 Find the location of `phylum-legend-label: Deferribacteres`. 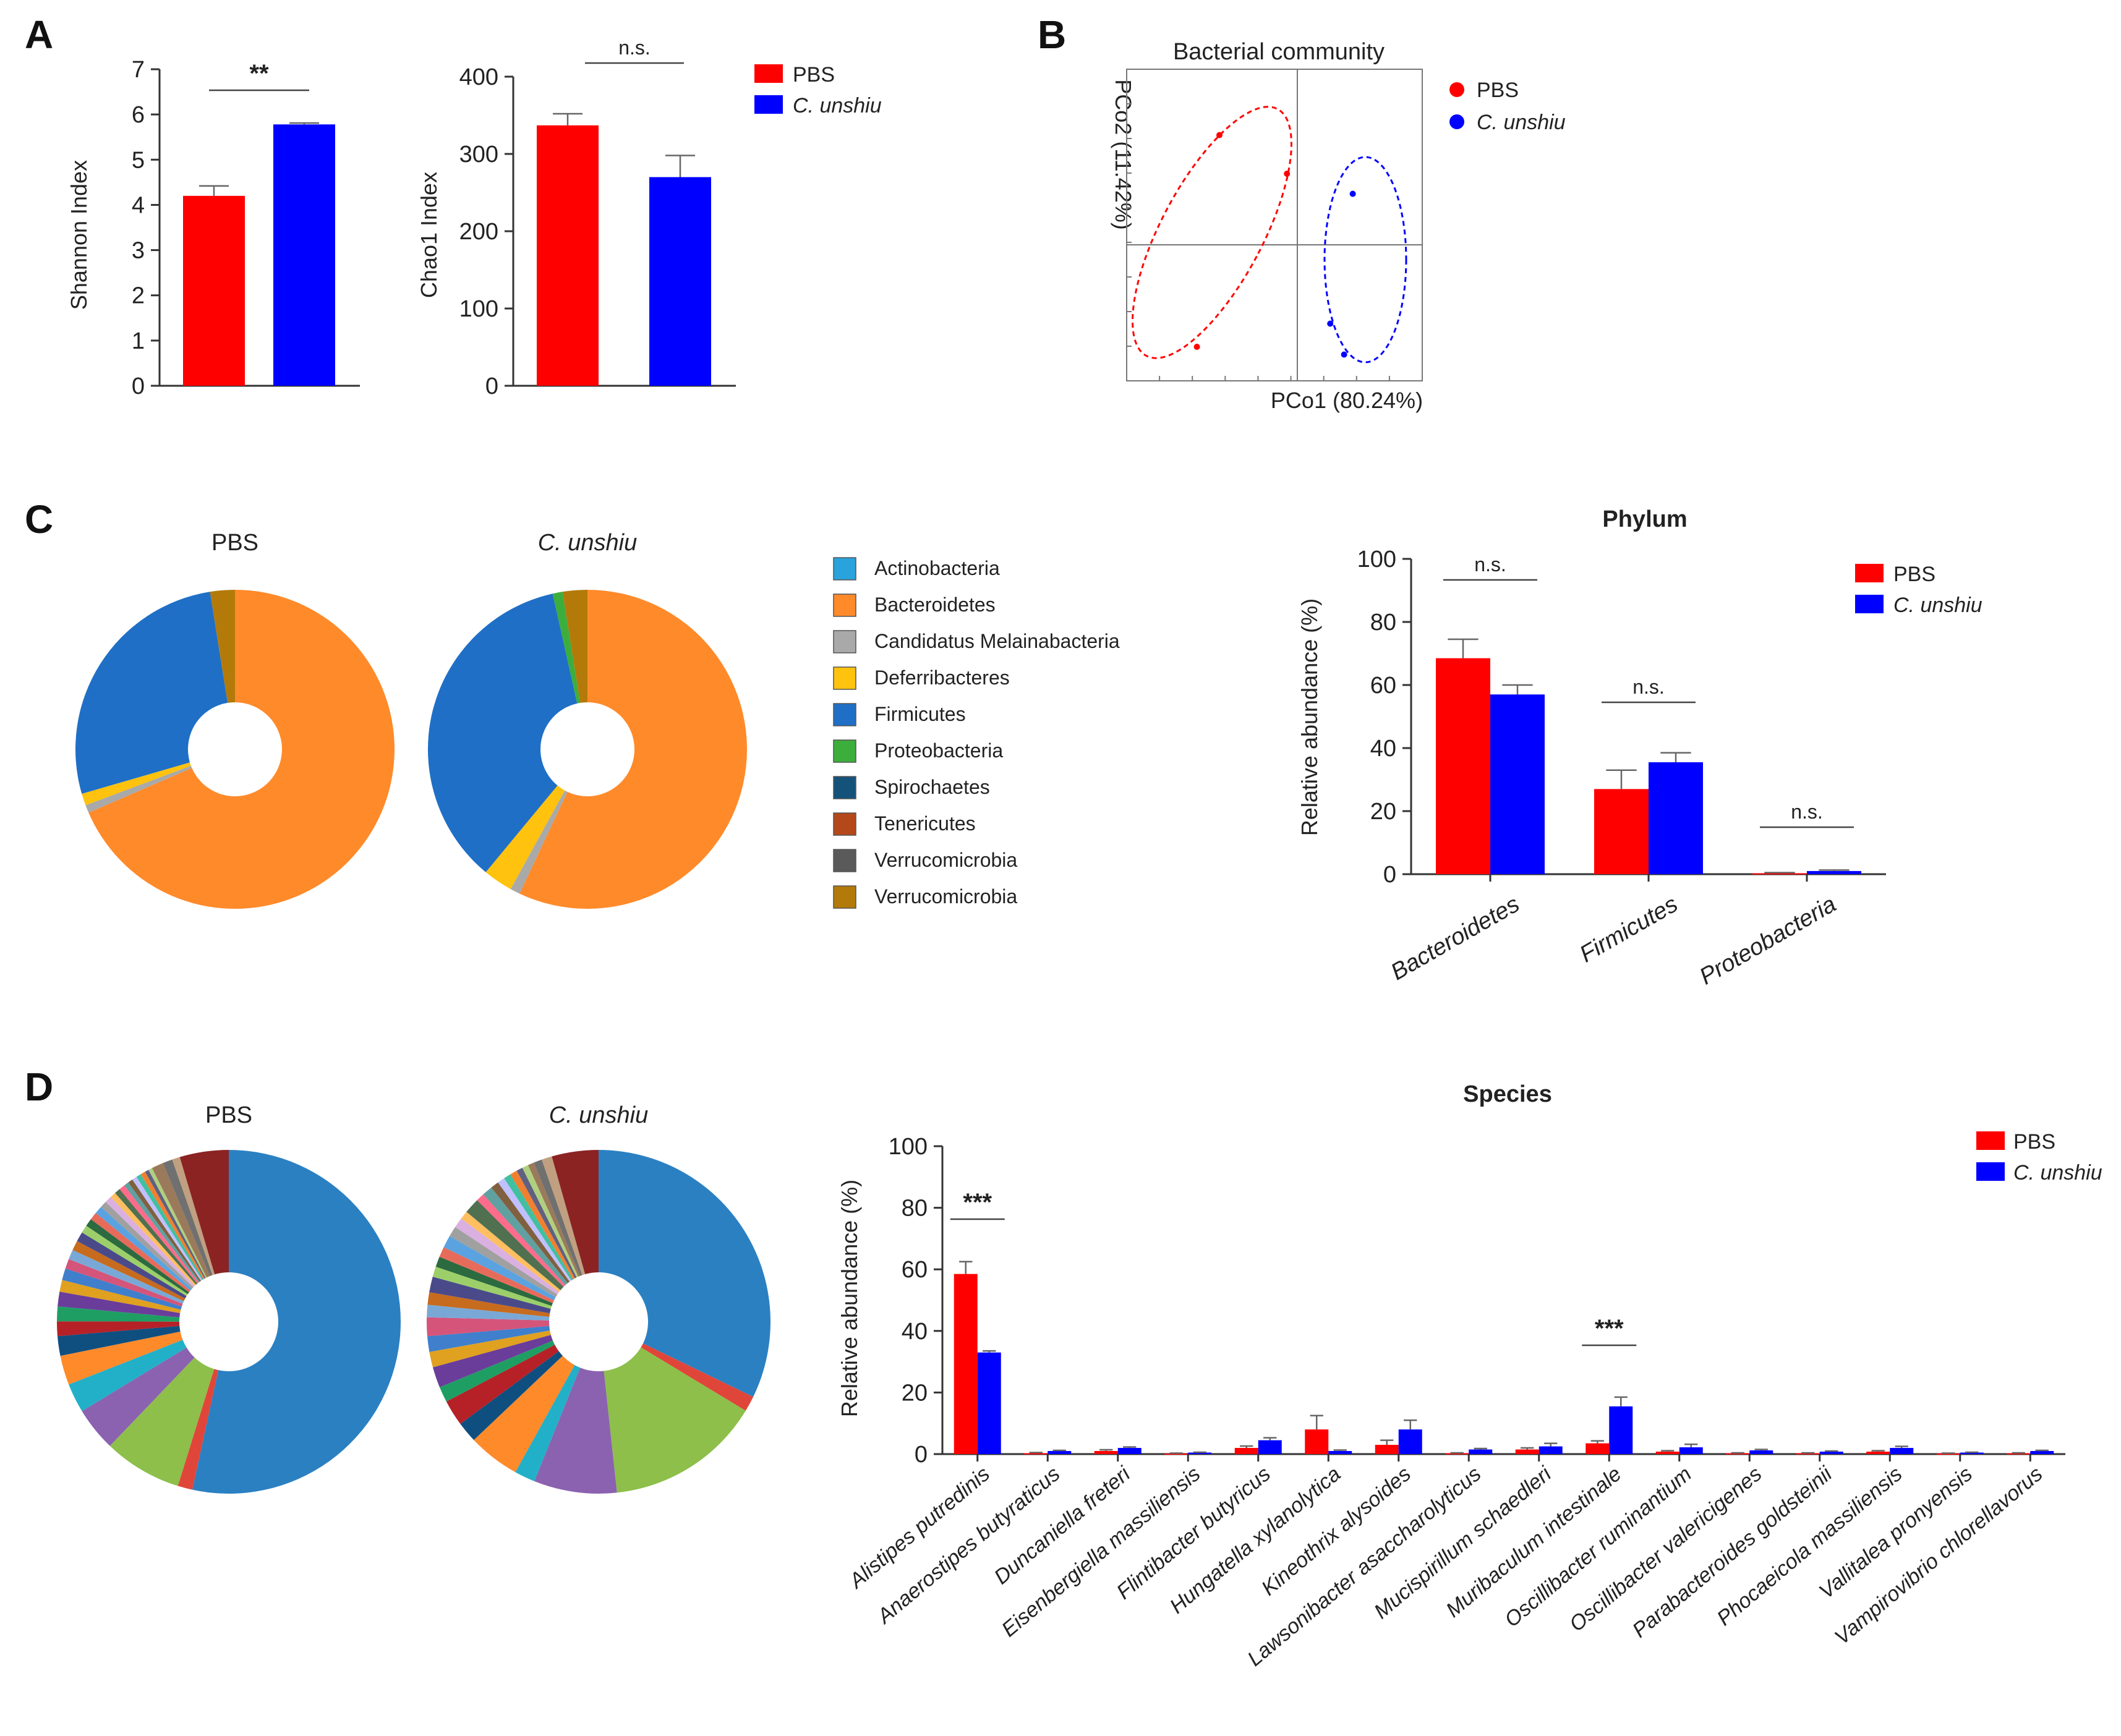

phylum-legend-label: Deferribacteres is located at coordinates (942, 677).